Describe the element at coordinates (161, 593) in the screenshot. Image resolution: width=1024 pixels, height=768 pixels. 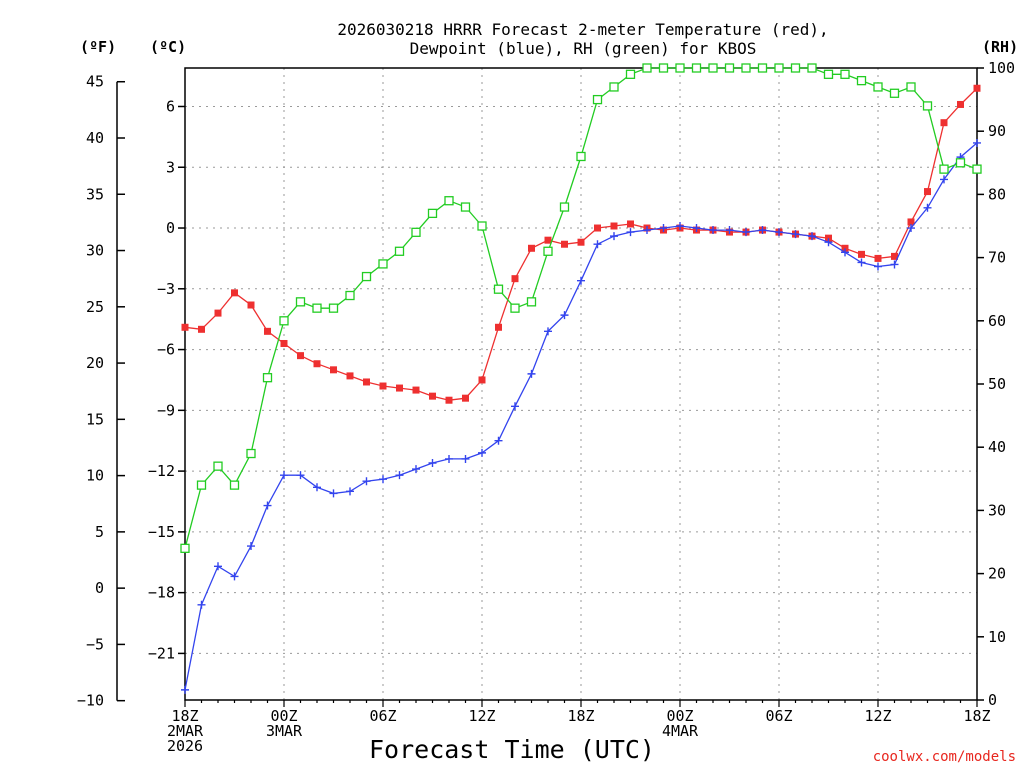
I see `celsius-tick-label: −18` at that location.